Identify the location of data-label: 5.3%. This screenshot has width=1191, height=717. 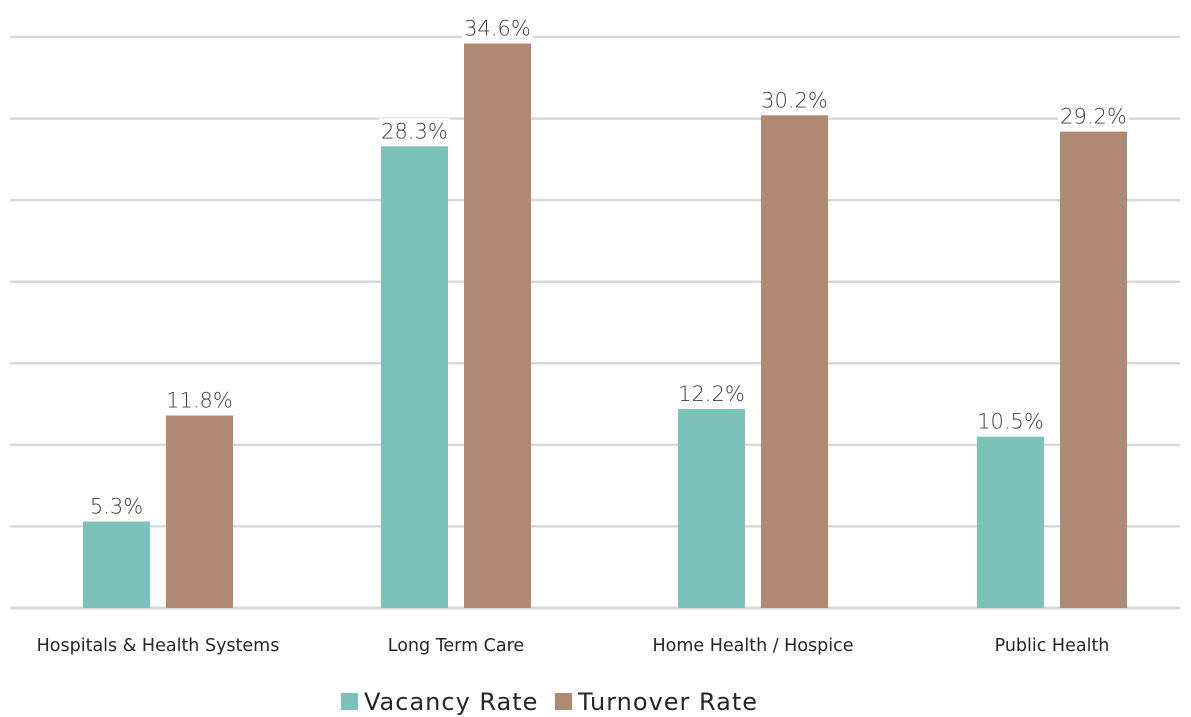
(116, 507).